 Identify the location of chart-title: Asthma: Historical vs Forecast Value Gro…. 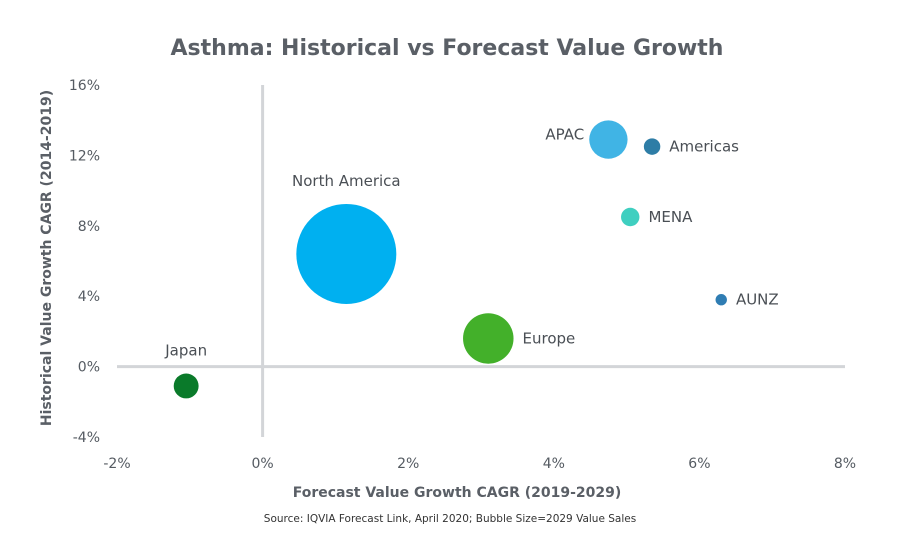
(447, 48).